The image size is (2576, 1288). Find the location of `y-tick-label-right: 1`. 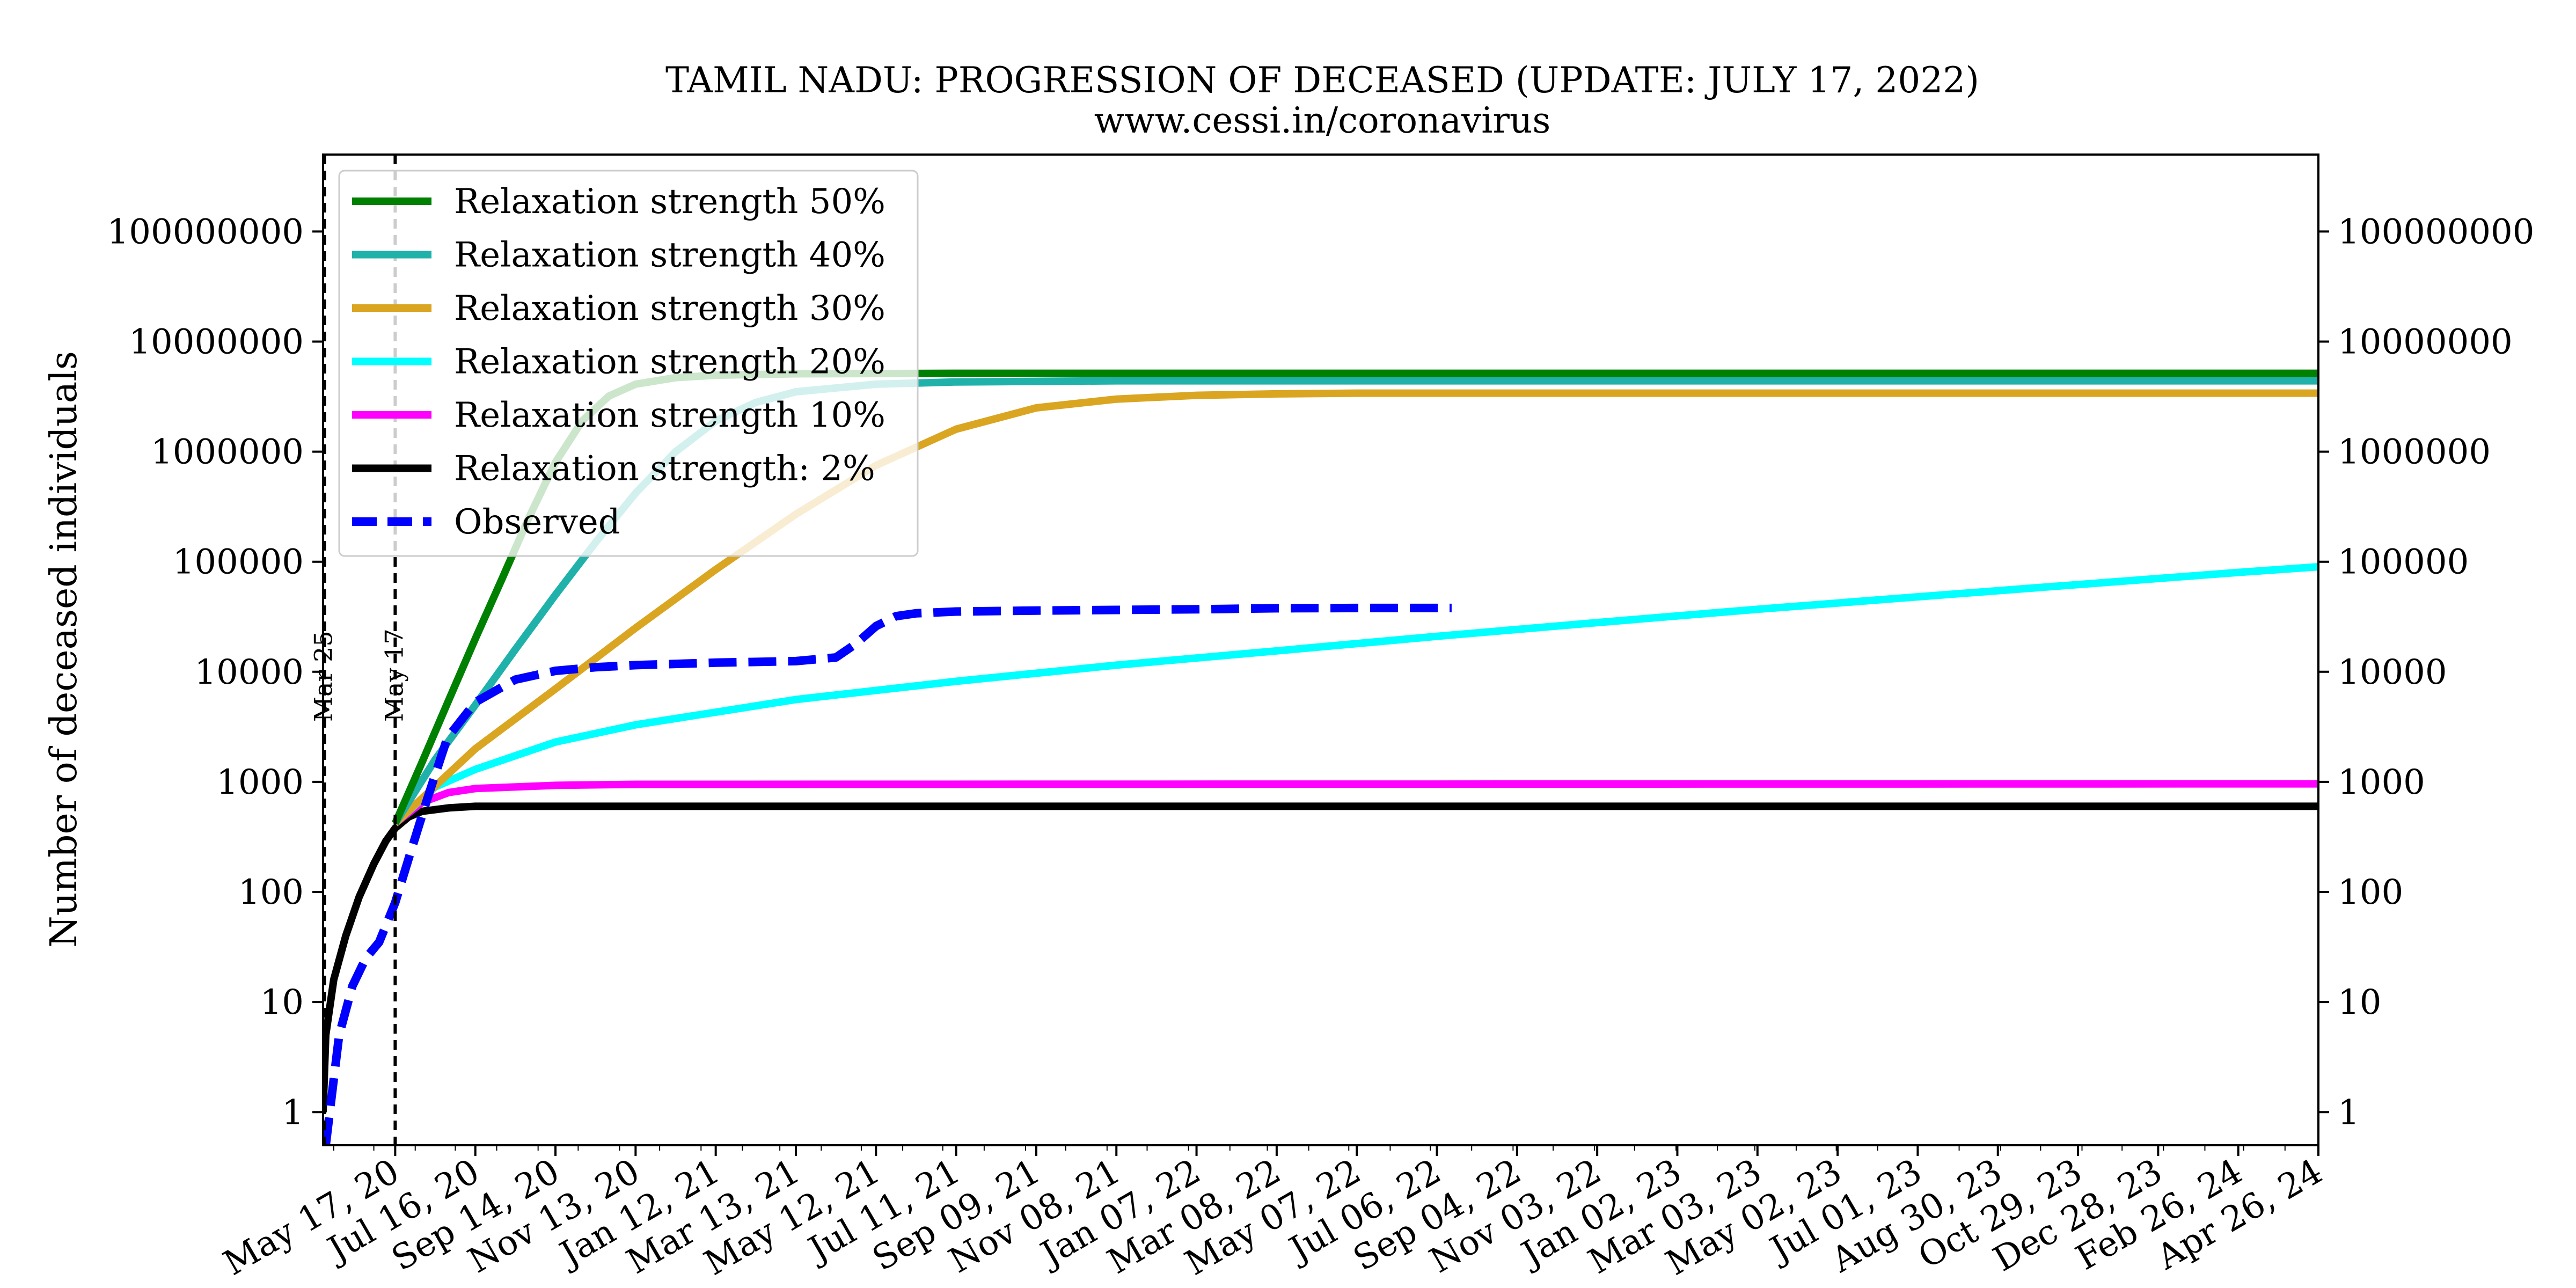

y-tick-label-right: 1 is located at coordinates (2349, 1112).